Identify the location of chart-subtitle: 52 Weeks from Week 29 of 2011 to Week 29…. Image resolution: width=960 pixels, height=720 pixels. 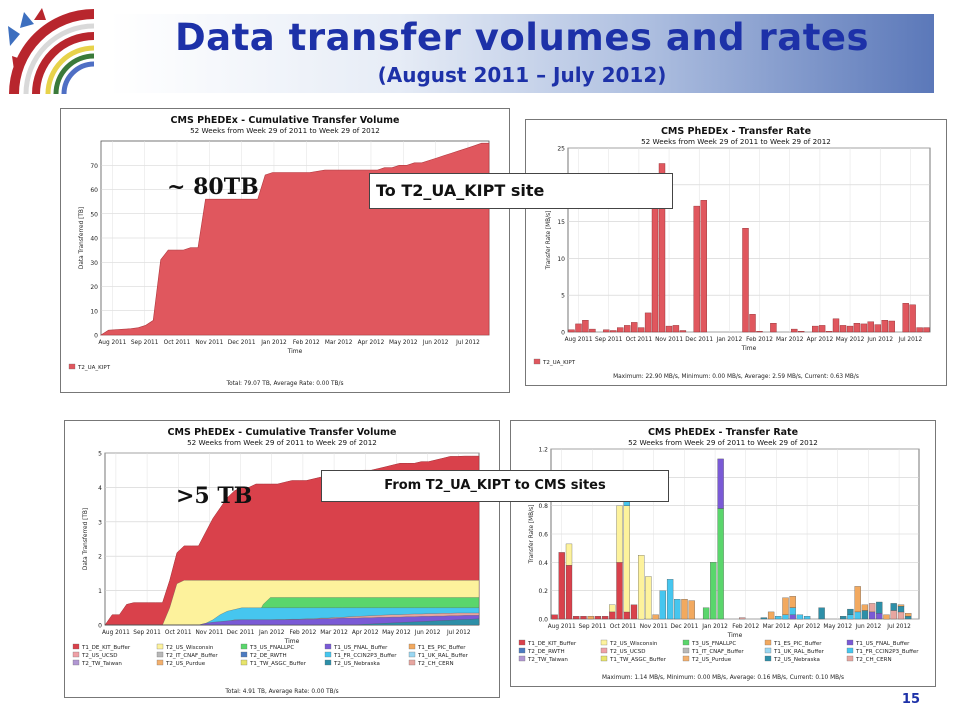
(282, 442).